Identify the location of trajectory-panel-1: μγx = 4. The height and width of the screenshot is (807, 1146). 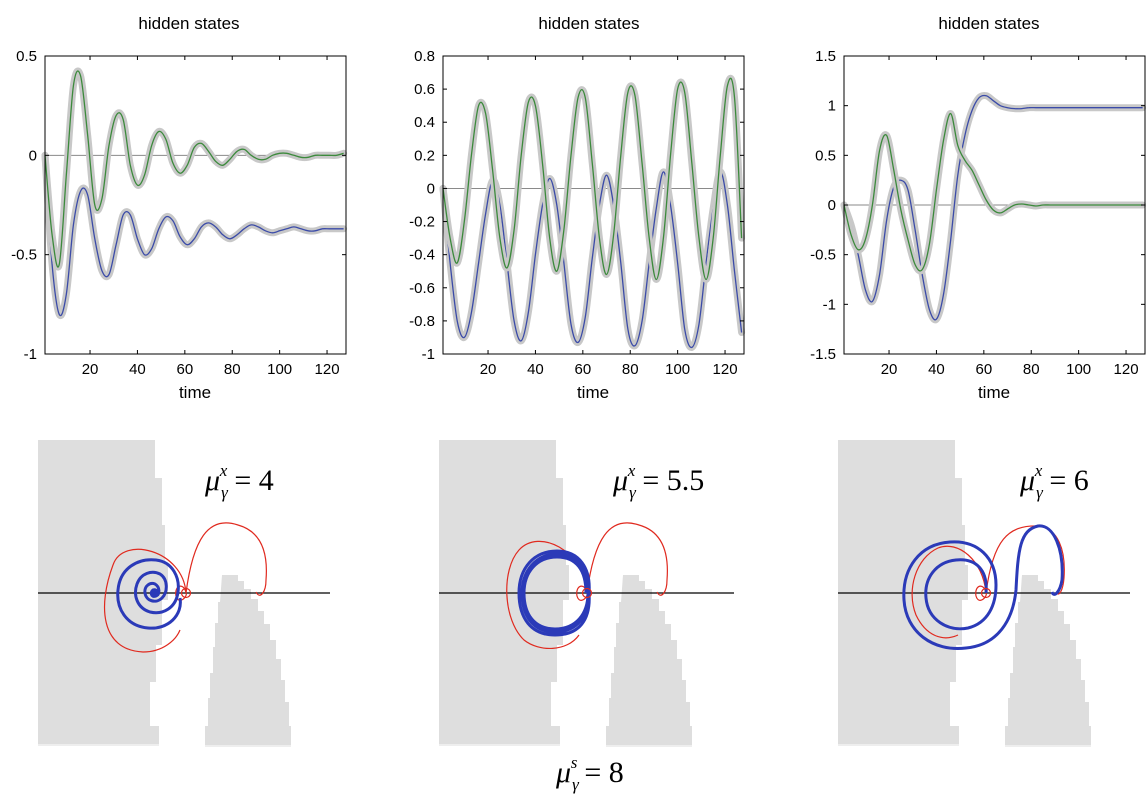
(184, 593).